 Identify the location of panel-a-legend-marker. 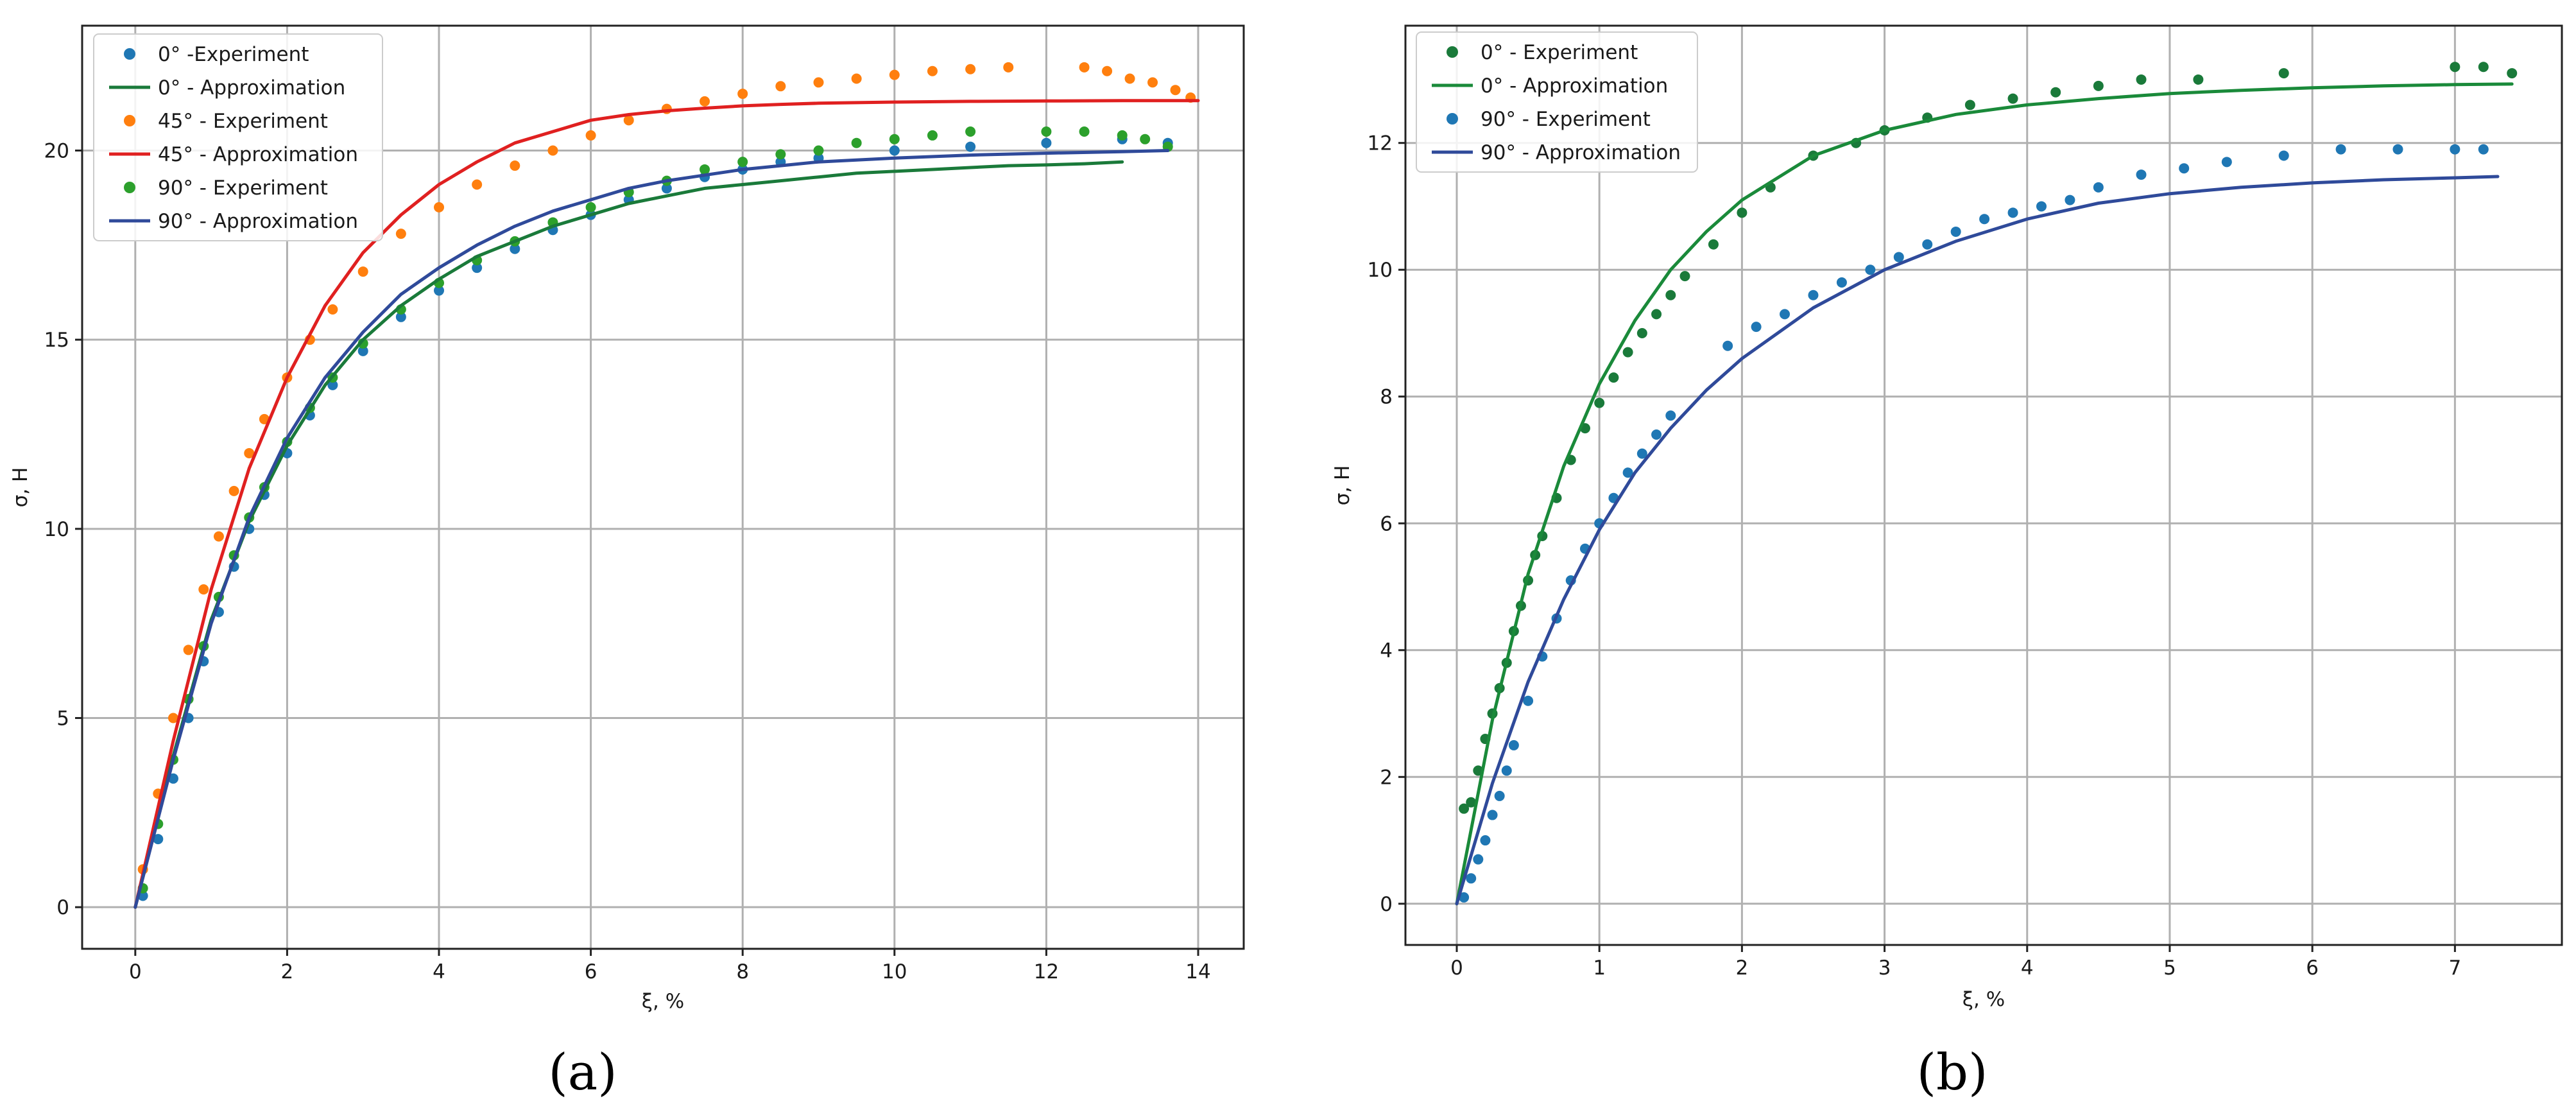
(129, 54).